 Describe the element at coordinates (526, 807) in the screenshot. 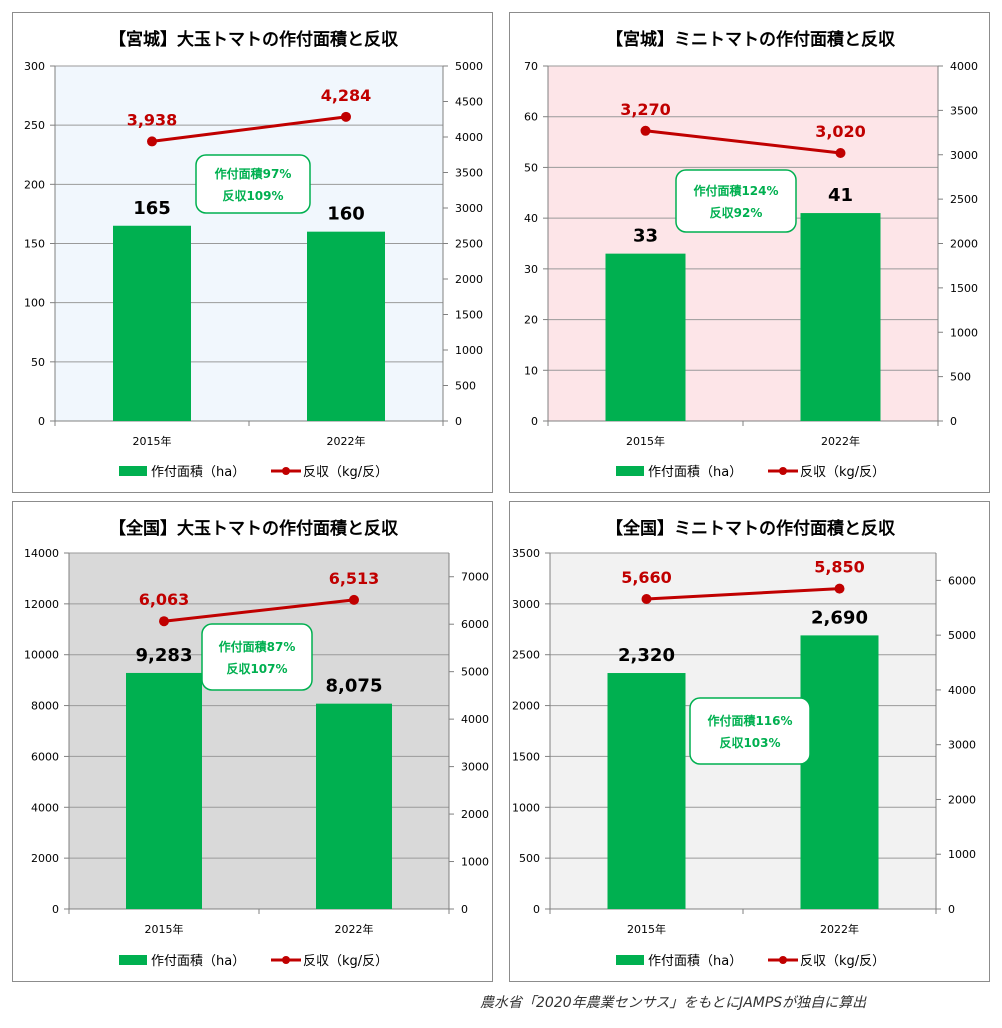

I see `left-tick-label: 1000` at that location.